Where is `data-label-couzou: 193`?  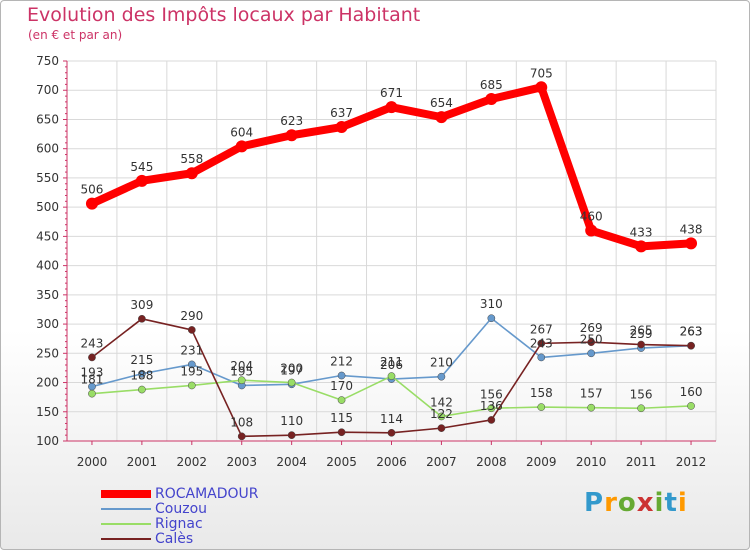
data-label-couzou: 193 is located at coordinates (92, 373).